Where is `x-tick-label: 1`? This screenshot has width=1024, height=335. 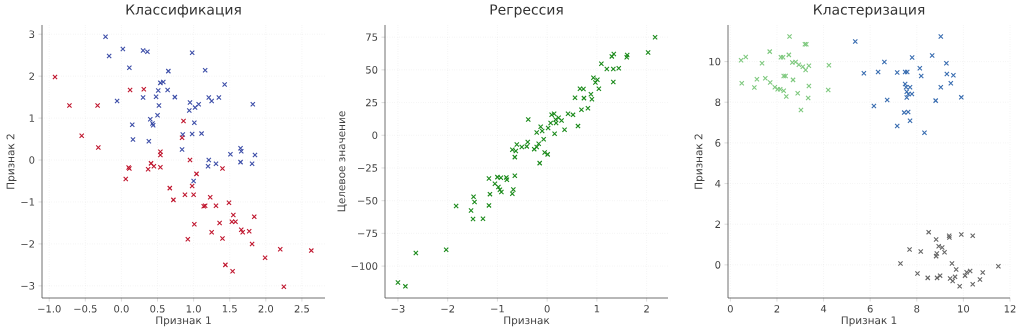 x-tick-label: 1 is located at coordinates (597, 309).